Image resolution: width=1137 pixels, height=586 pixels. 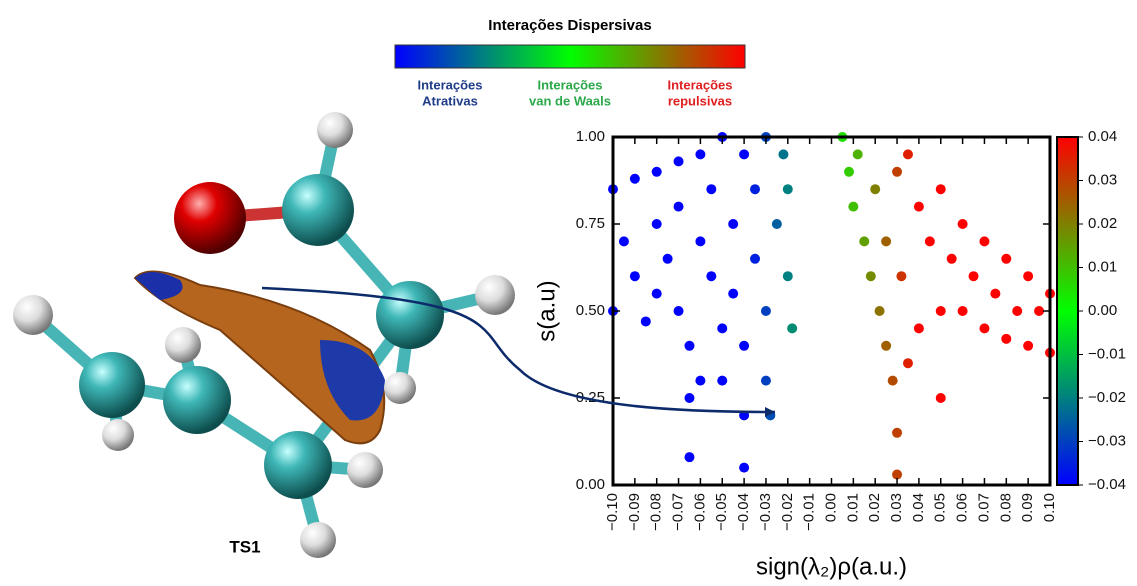 I want to click on x-tick-label: −0.05, so click(x=721, y=512).